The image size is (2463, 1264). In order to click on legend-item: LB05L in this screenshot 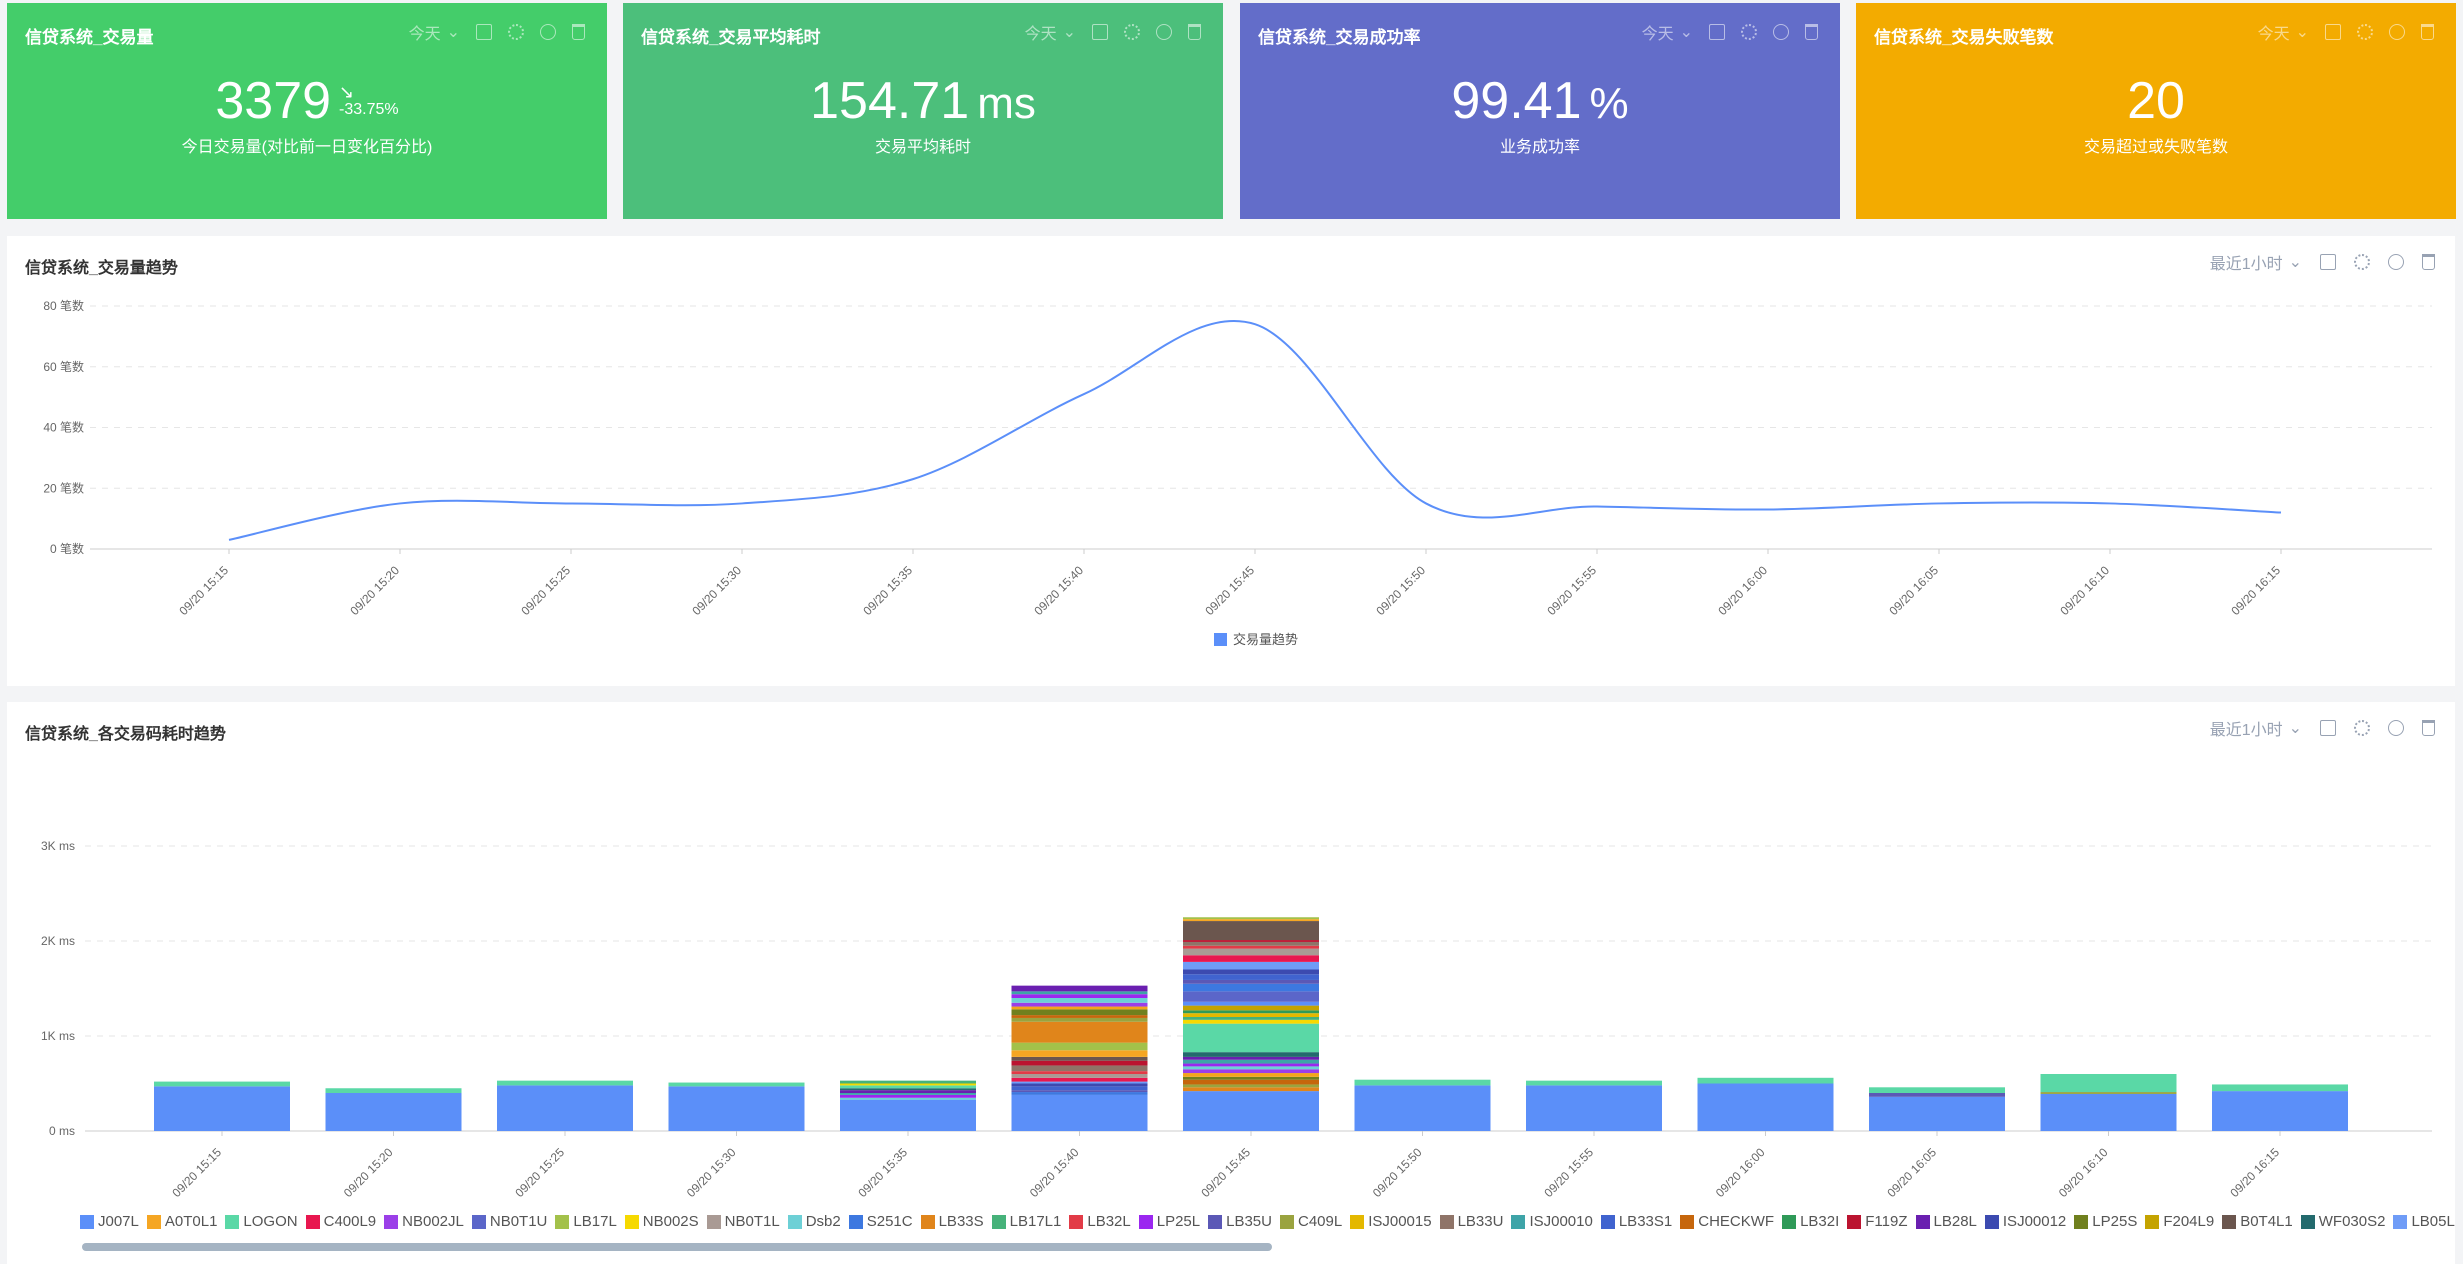, I will do `click(2424, 1221)`.